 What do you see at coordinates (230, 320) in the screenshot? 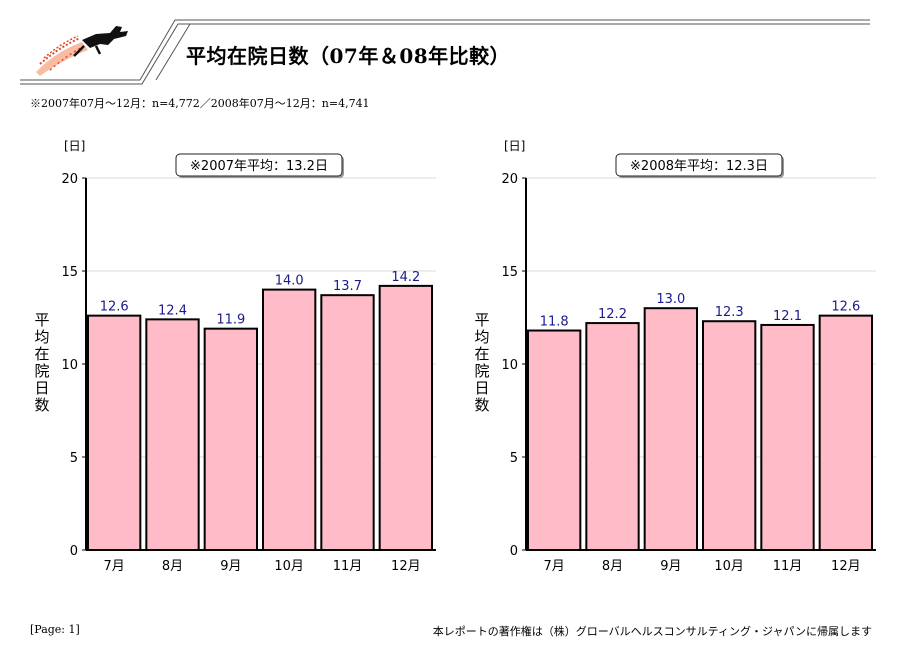
I see `data-label: 11.9` at bounding box center [230, 320].